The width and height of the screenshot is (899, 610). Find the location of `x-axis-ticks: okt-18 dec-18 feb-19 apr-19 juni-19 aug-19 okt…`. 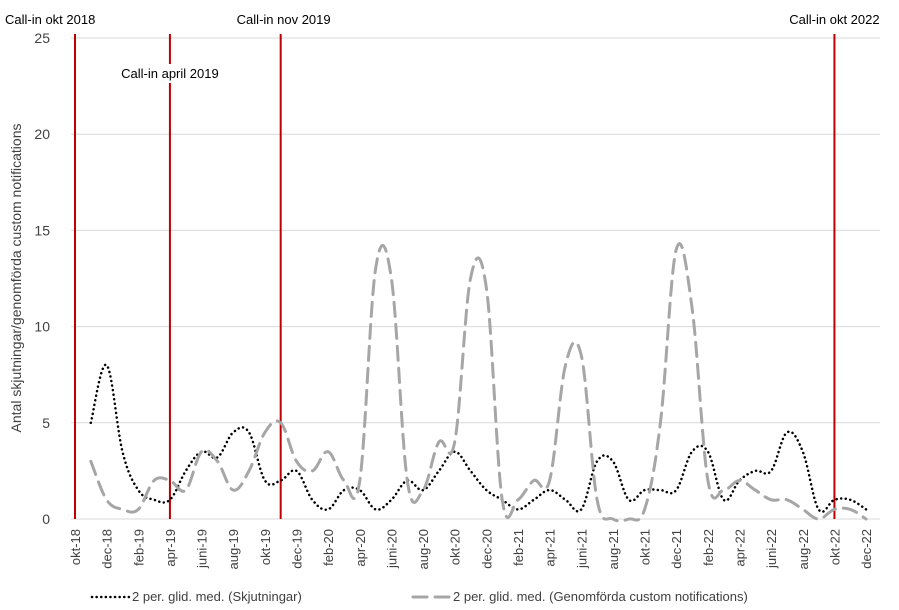

x-axis-ticks: okt-18 dec-18 feb-19 apr-19 juni-19 aug-19 okt… is located at coordinates (471, 549).